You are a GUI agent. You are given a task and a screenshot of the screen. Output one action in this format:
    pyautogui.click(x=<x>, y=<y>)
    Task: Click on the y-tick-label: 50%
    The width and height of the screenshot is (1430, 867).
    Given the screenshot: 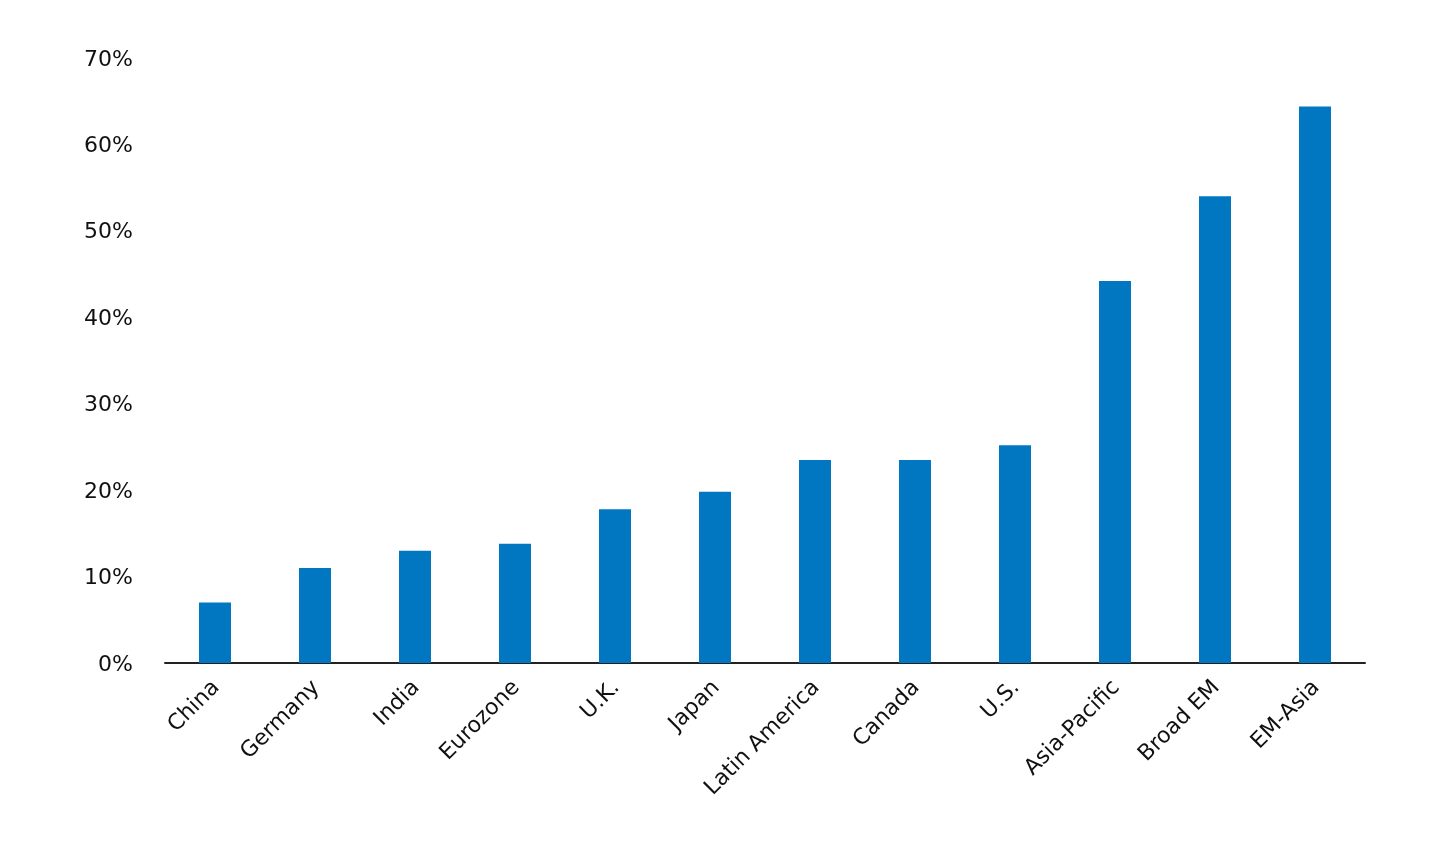 What is the action you would take?
    pyautogui.click(x=108, y=231)
    